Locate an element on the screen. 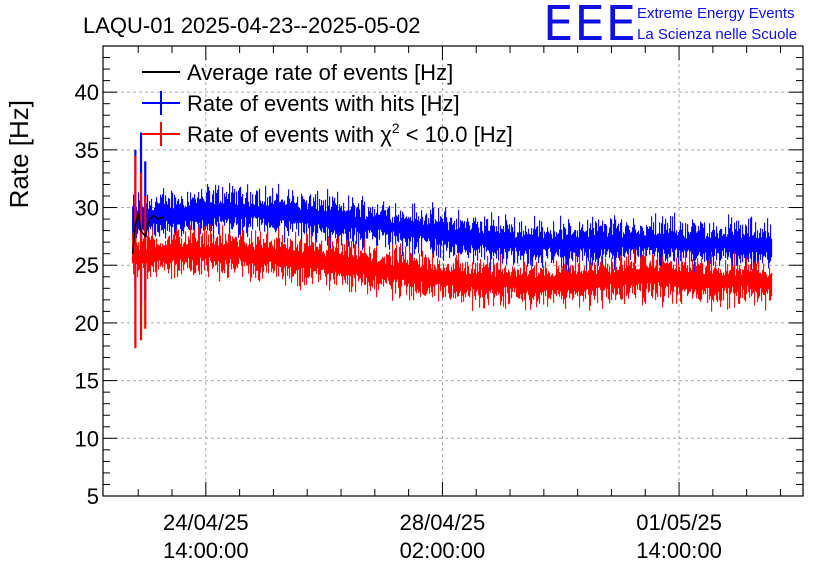 The image size is (836, 572). x-tick-label-time: 02:00:00 is located at coordinates (443, 550).